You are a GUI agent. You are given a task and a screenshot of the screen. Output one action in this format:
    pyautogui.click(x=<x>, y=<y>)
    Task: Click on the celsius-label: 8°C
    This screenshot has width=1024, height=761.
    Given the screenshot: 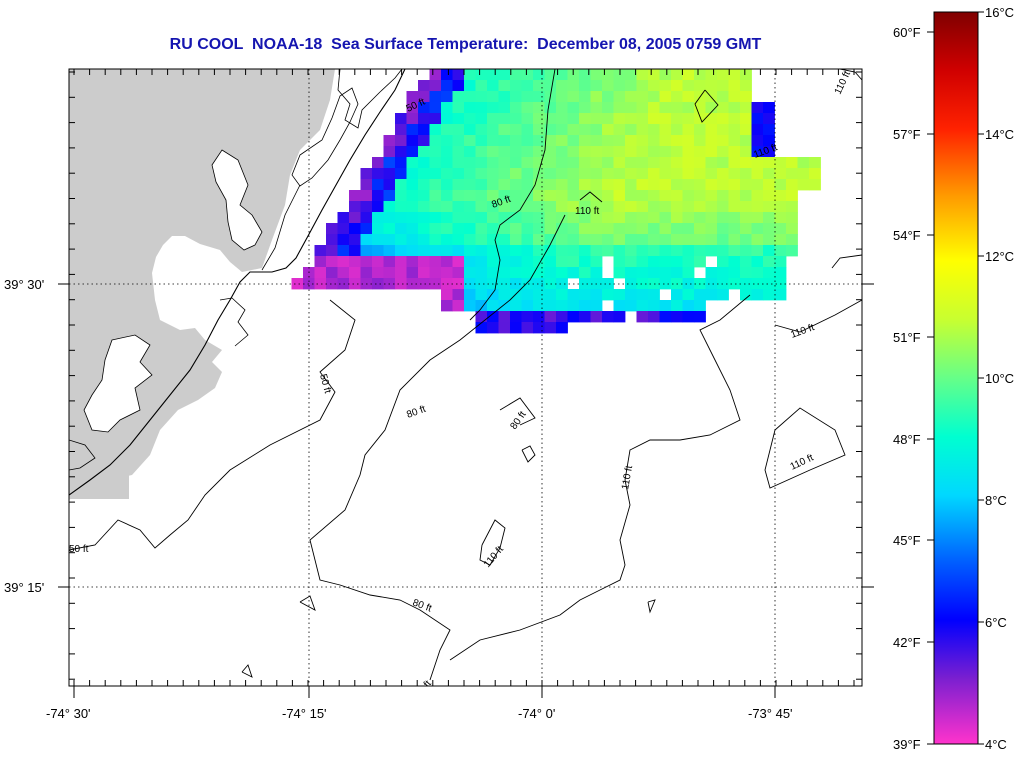 What is the action you would take?
    pyautogui.click(x=996, y=500)
    